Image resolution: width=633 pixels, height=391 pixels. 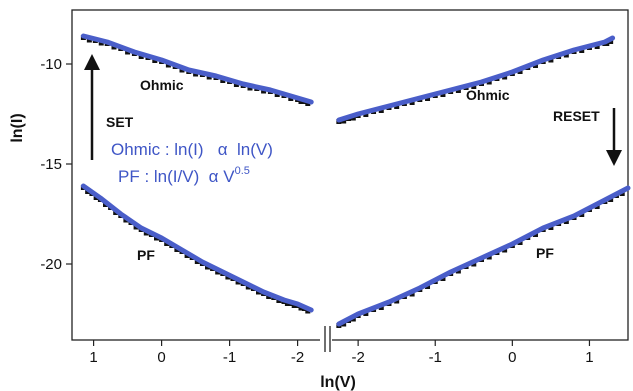 What do you see at coordinates (51, 264) in the screenshot?
I see `y-tick-label: -20` at bounding box center [51, 264].